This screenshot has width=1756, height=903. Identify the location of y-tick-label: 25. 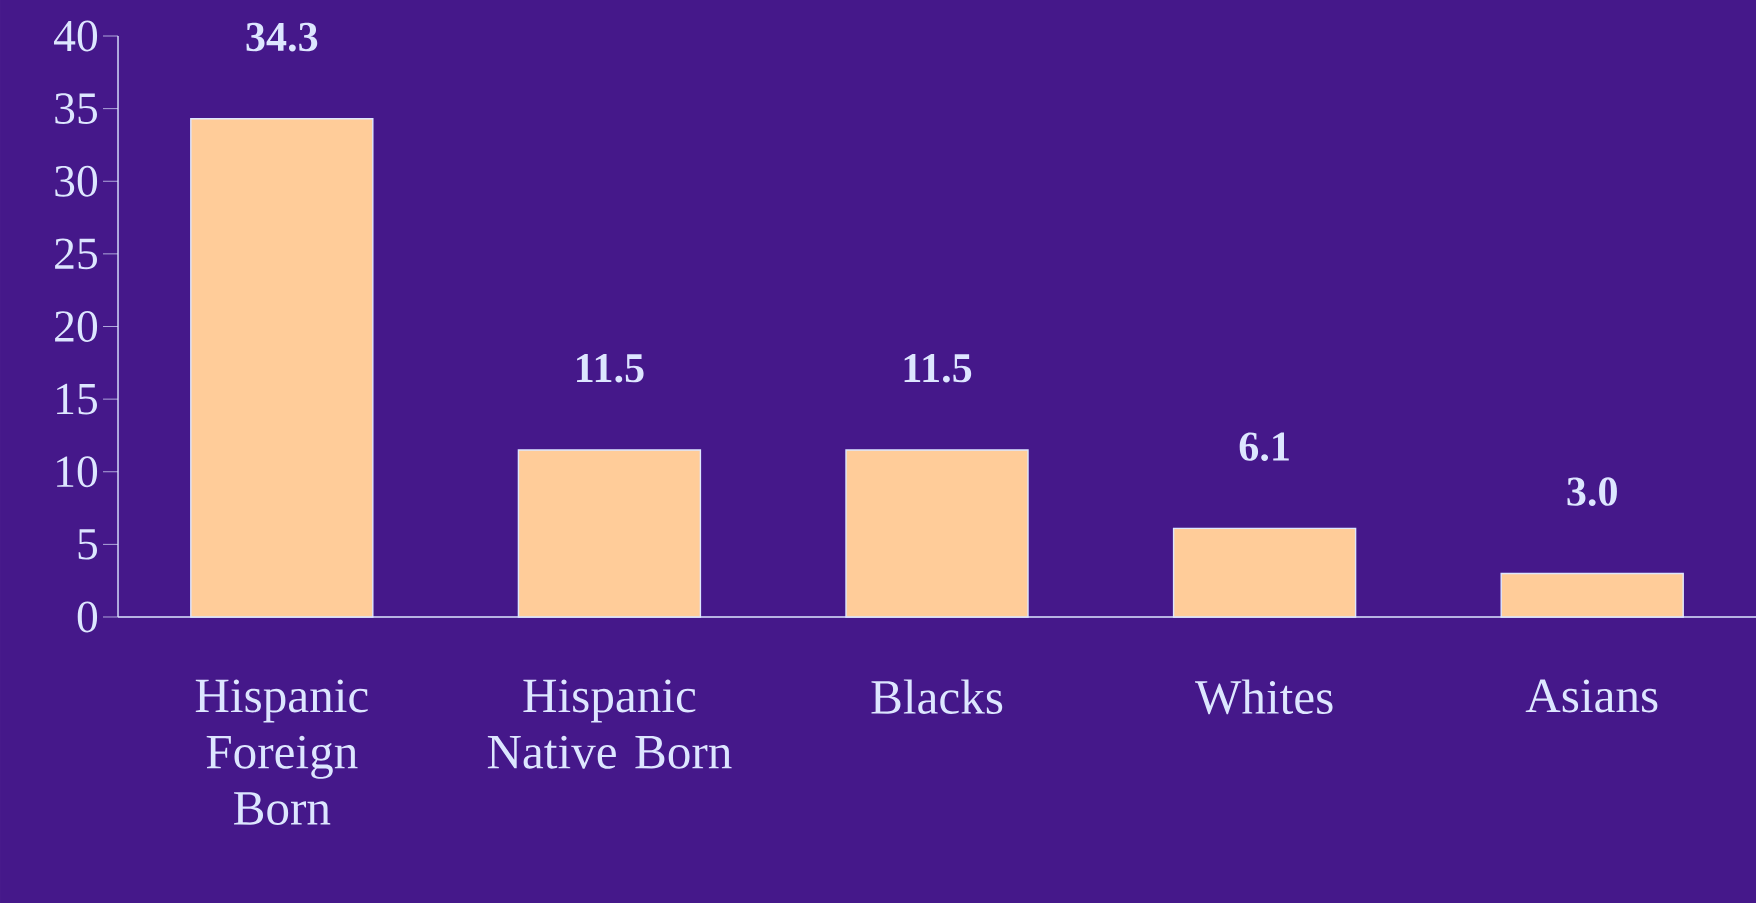
(76, 254).